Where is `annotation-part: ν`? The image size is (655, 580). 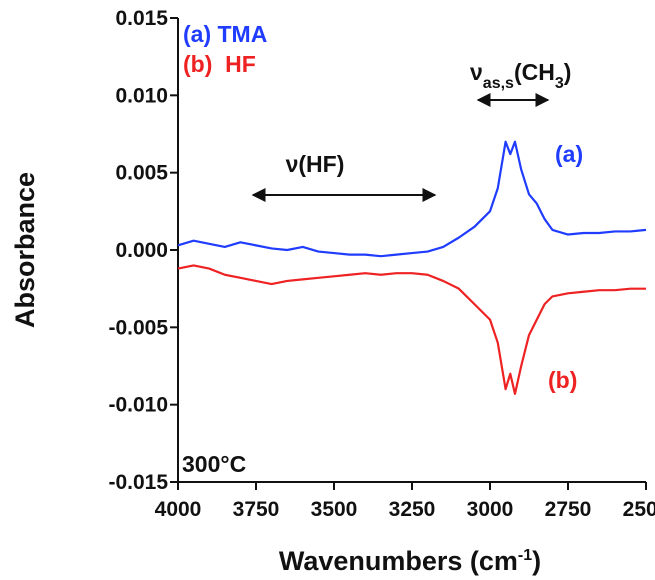
annotation-part: ν is located at coordinates (476, 72).